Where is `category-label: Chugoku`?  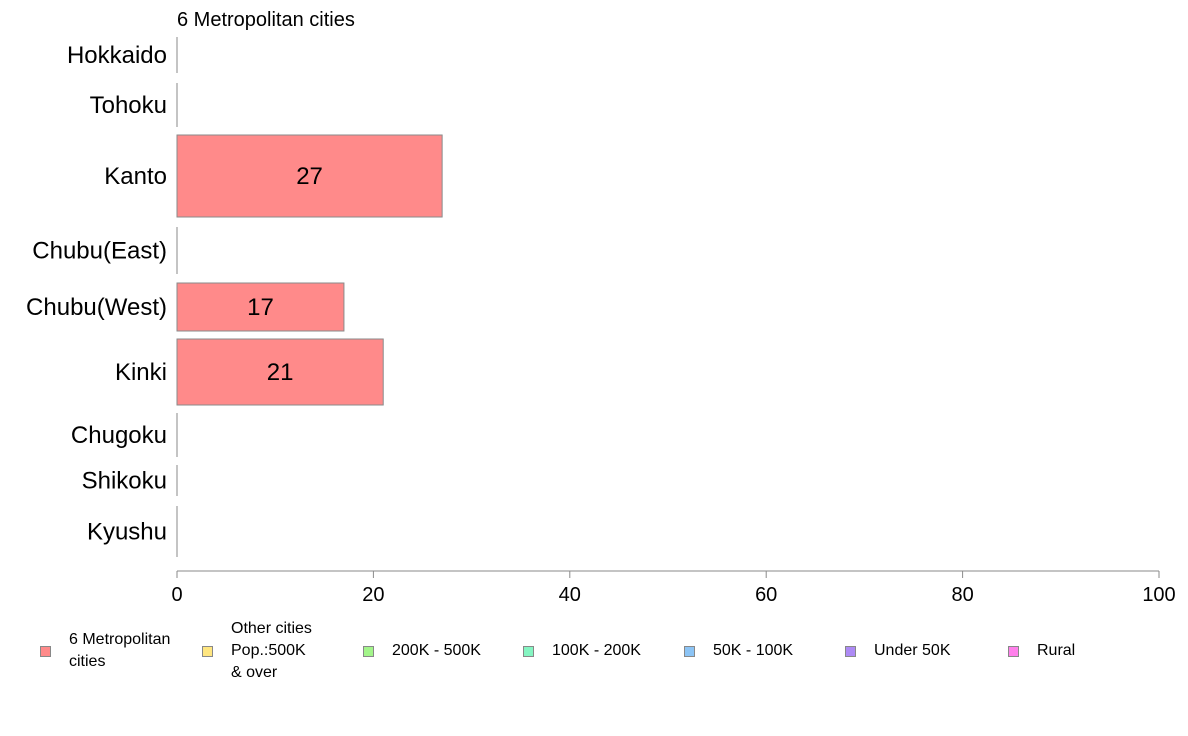
category-label: Chugoku is located at coordinates (119, 435).